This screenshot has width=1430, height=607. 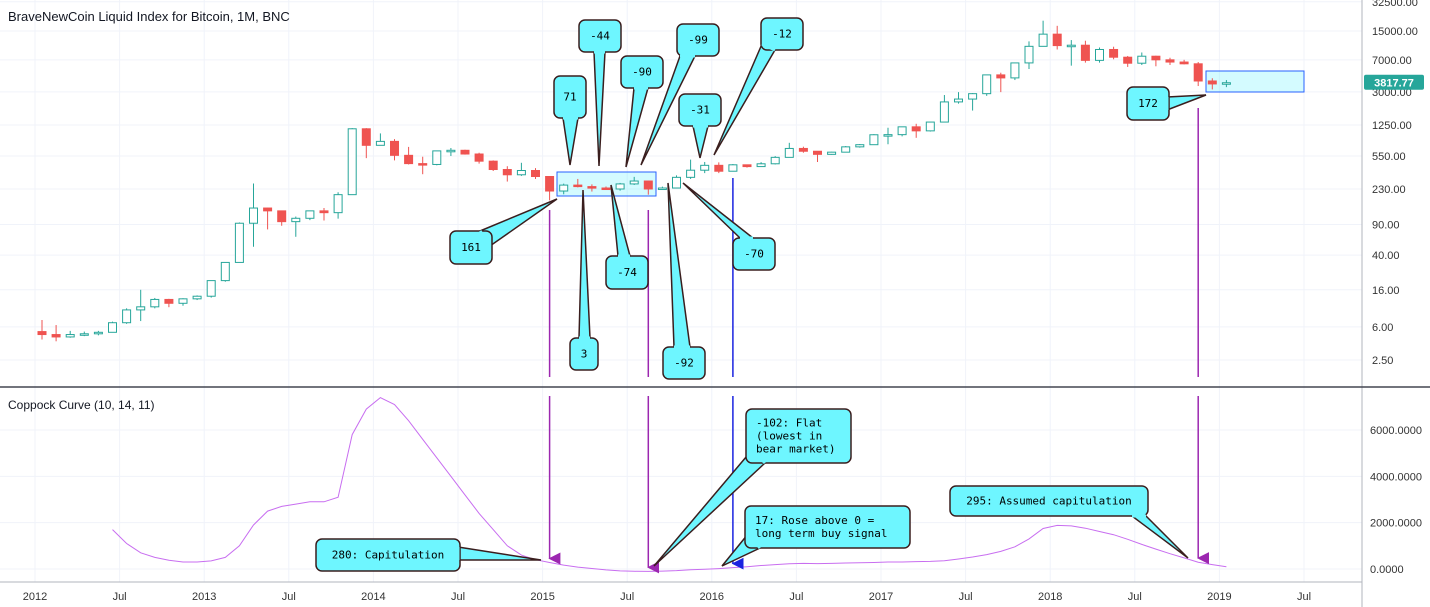 What do you see at coordinates (782, 34) in the screenshot?
I see `callout-label: -12` at bounding box center [782, 34].